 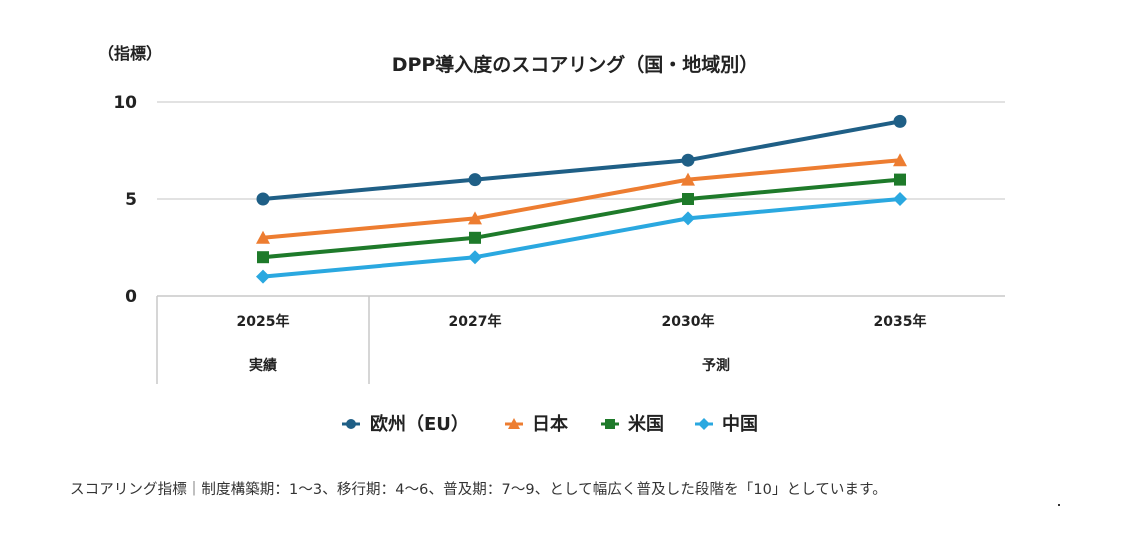 What do you see at coordinates (740, 424) in the screenshot?
I see `legend-label-china: 中国` at bounding box center [740, 424].